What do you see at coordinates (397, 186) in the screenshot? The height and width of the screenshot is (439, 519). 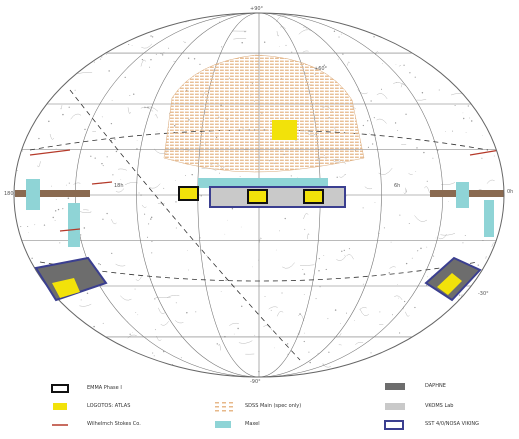 I see `axis-label-right-mid: 6h` at bounding box center [397, 186].